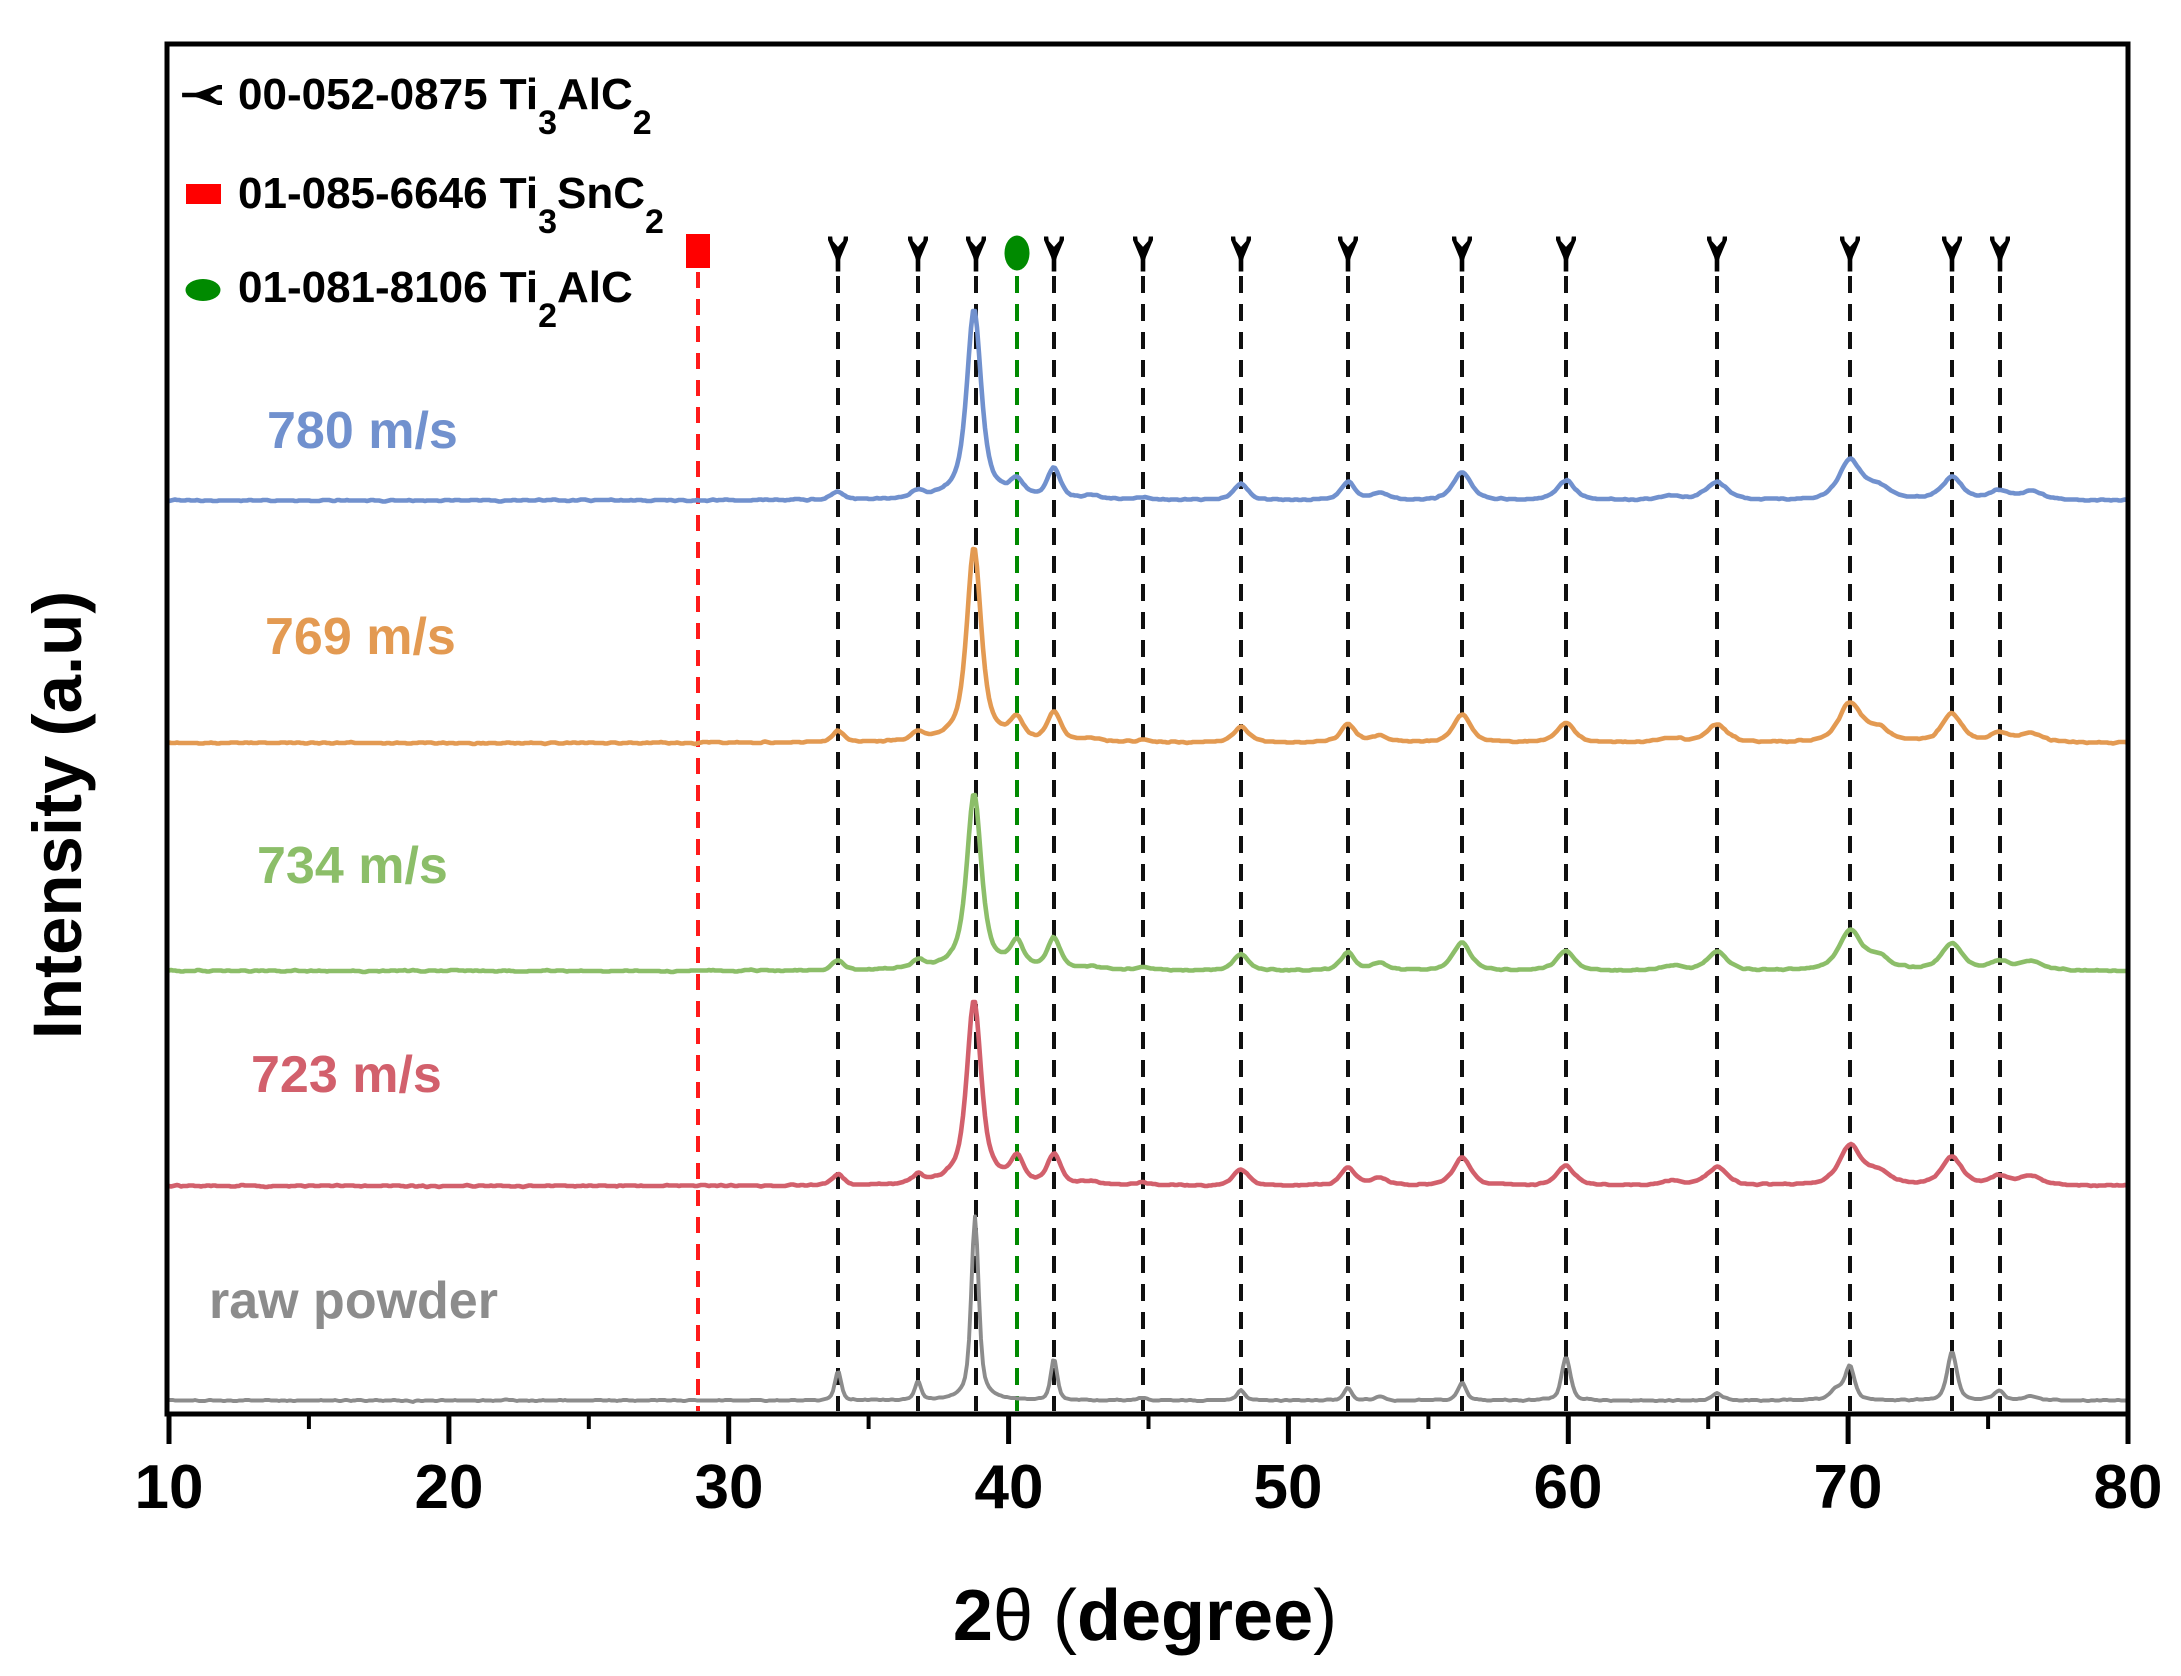  Describe the element at coordinates (449, 1487) in the screenshot. I see `svg-text: 20` at that location.